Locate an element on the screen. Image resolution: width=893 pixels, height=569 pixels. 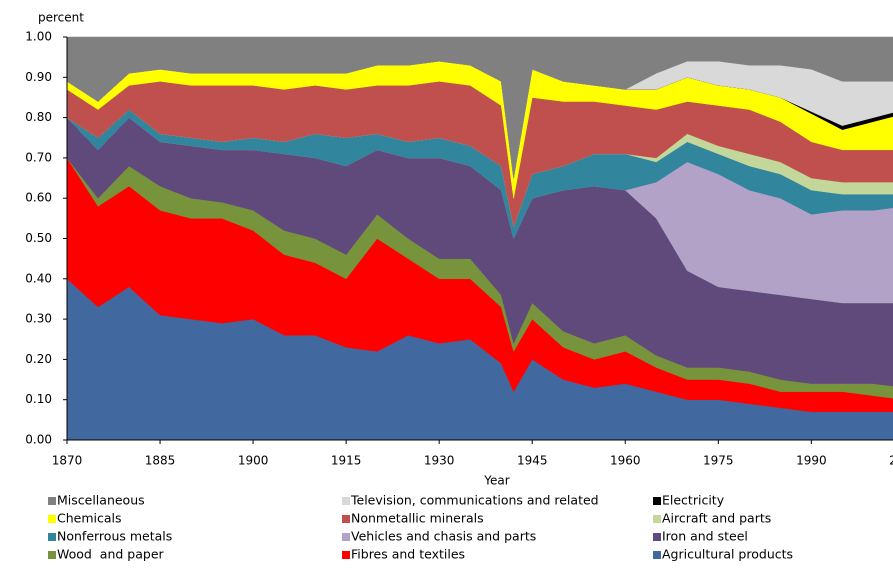
legend-label: Chemicals is located at coordinates (89, 518).